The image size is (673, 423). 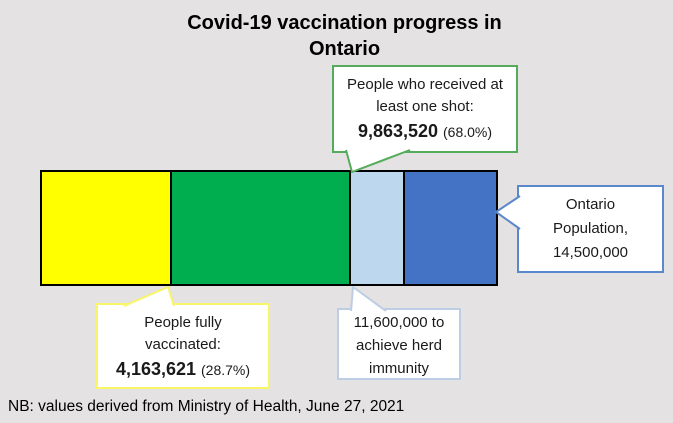 I want to click on callout-one-shot-value-line: 9,863,520 (68.0%), so click(x=425, y=132).